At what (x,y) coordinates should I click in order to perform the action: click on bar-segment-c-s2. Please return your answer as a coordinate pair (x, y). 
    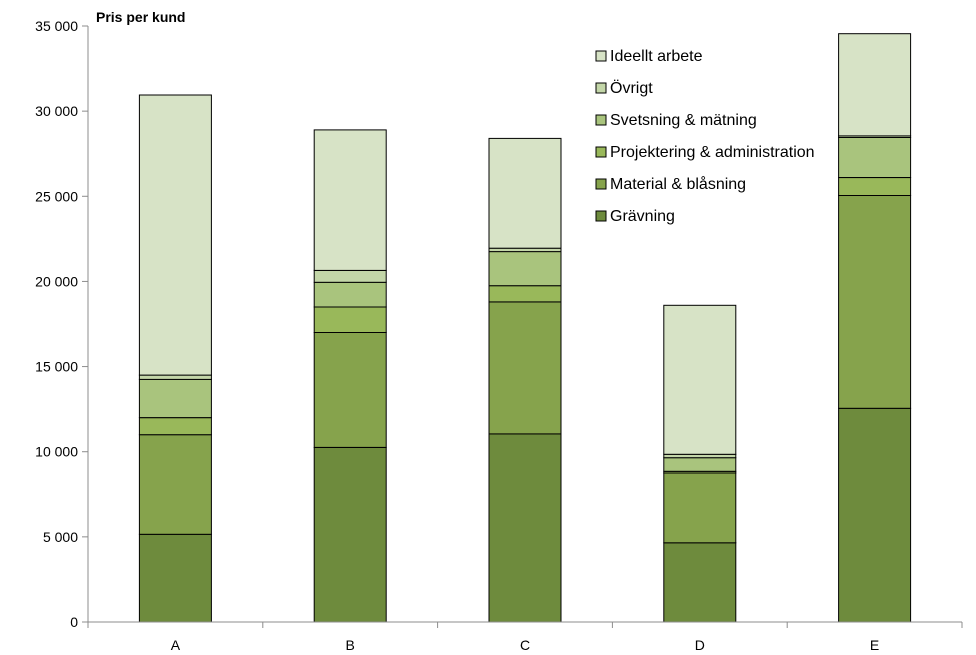
    Looking at the image, I should click on (525, 368).